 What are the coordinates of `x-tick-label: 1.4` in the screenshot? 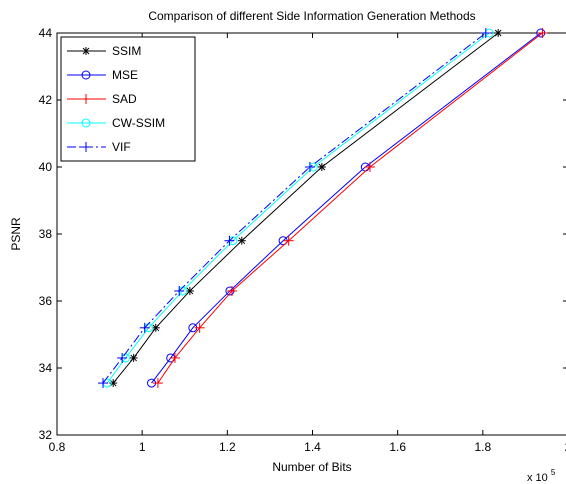 It's located at (312, 447).